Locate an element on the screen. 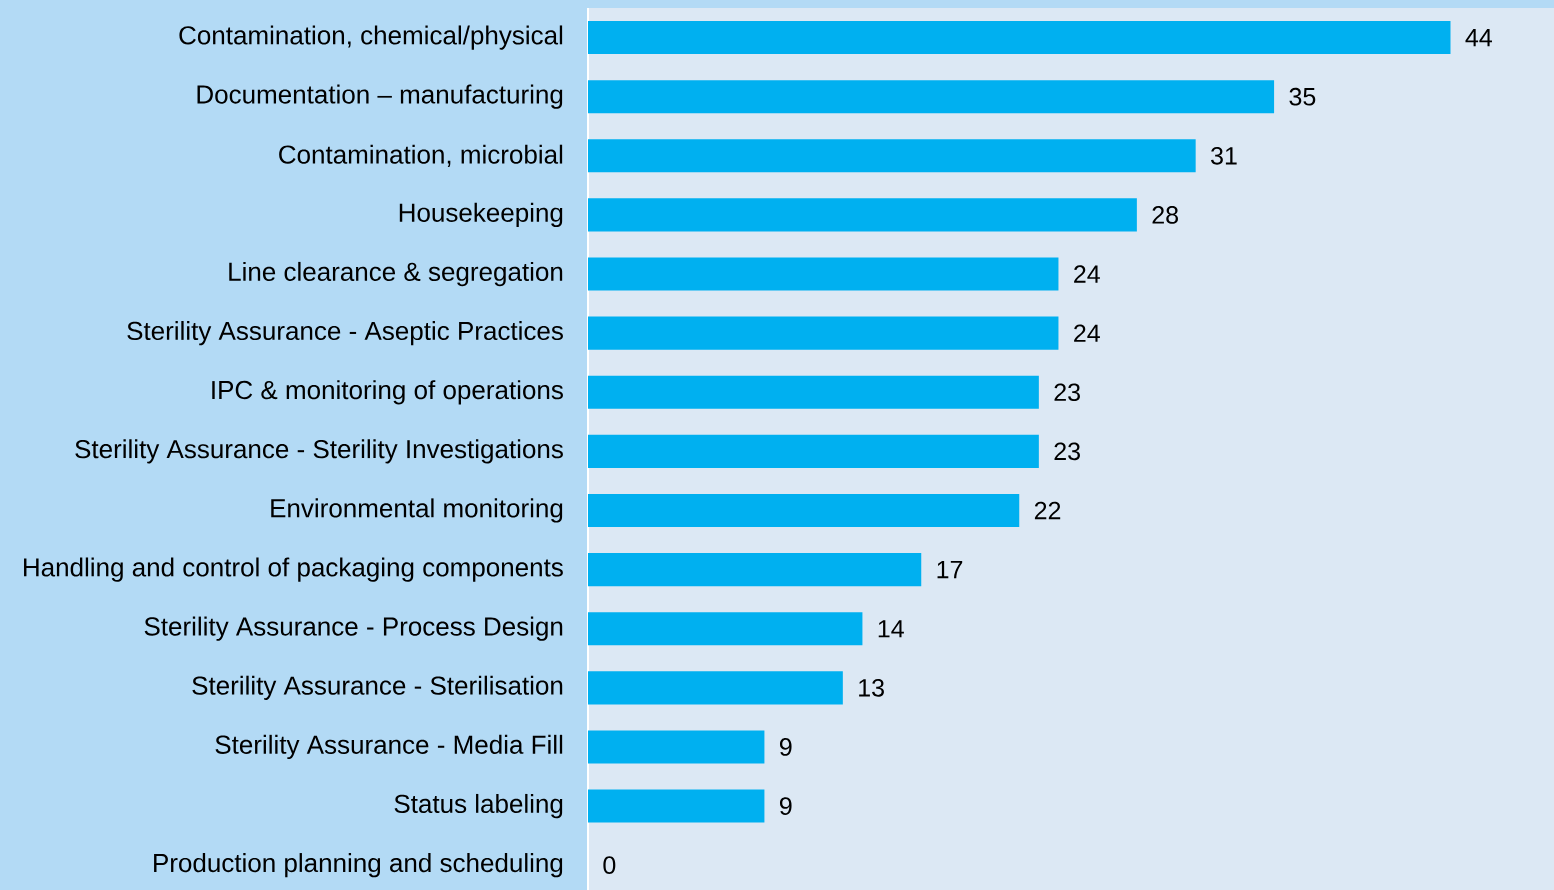 This screenshot has width=1554, height=890. y-tick-label: Line clearance & segregation is located at coordinates (396, 274).